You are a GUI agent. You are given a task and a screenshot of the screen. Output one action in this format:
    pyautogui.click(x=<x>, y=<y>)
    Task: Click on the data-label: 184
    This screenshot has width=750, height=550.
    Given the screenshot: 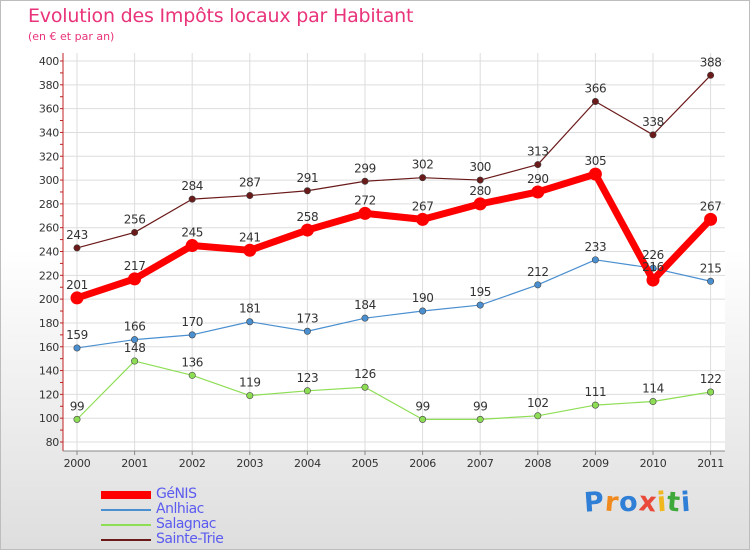 What is the action you would take?
    pyautogui.click(x=365, y=305)
    